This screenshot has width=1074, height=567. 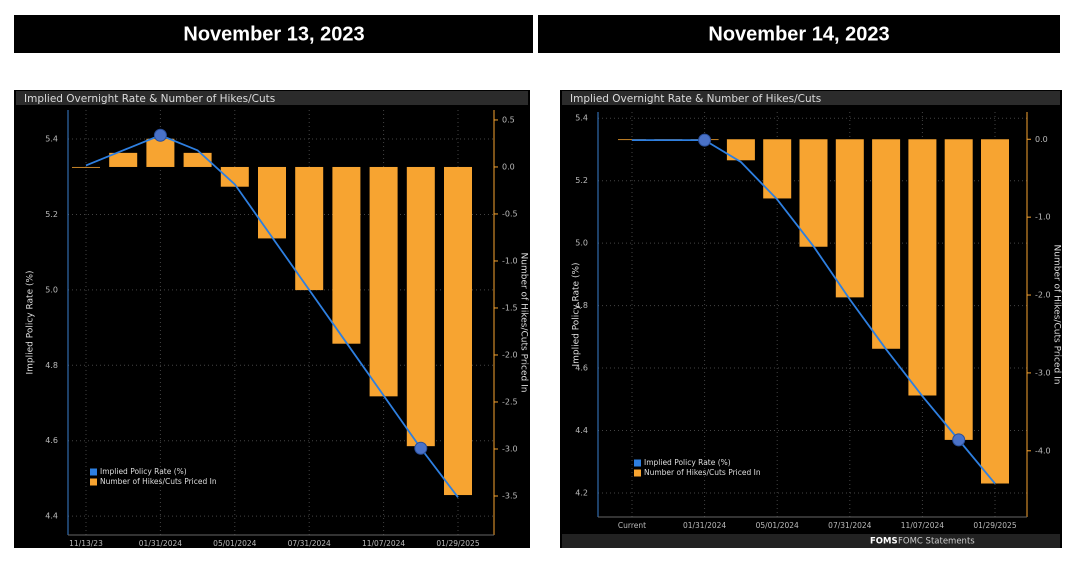 What do you see at coordinates (811, 541) in the screenshot?
I see `footer-bar` at bounding box center [811, 541].